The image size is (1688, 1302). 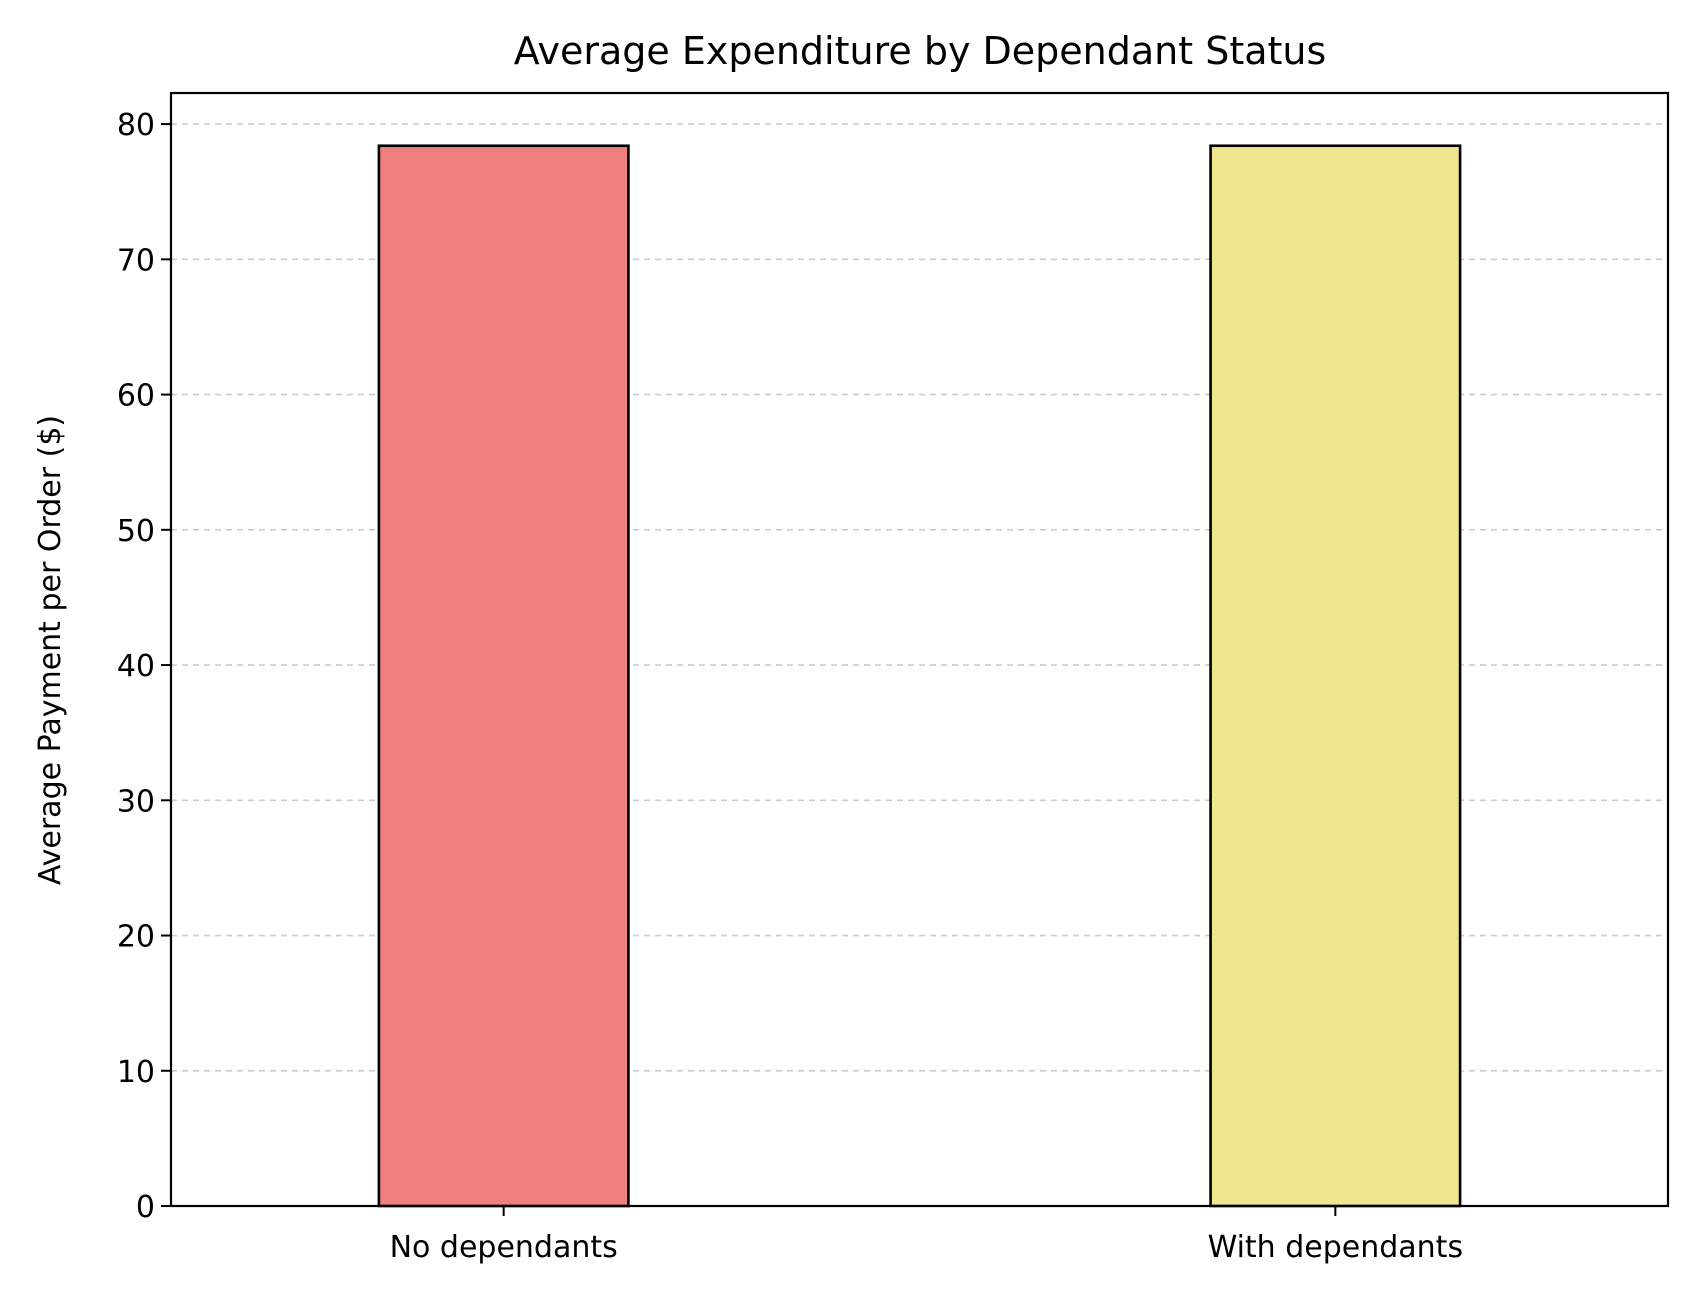 I want to click on y-ticks: 0 10 20 30 40 50 60 70 80, so click(x=144, y=666).